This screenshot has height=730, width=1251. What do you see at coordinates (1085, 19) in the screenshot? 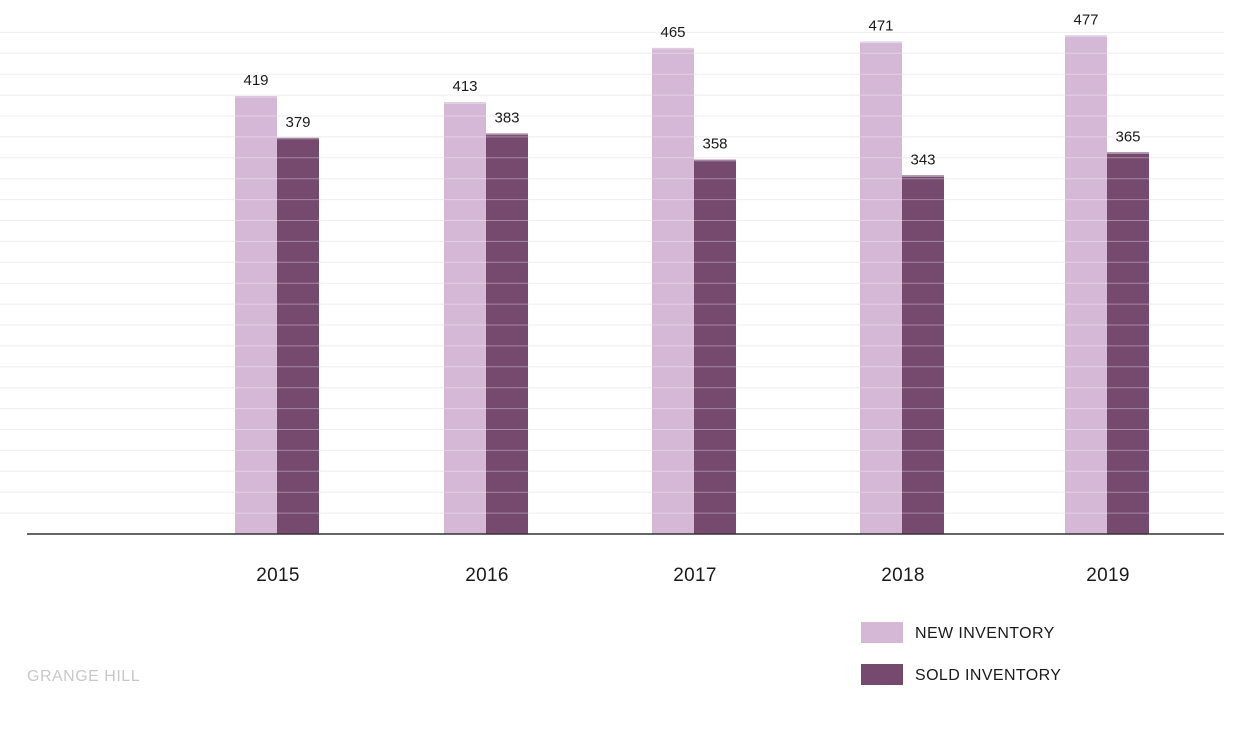
I see `value-label-new-2019: 477` at bounding box center [1085, 19].